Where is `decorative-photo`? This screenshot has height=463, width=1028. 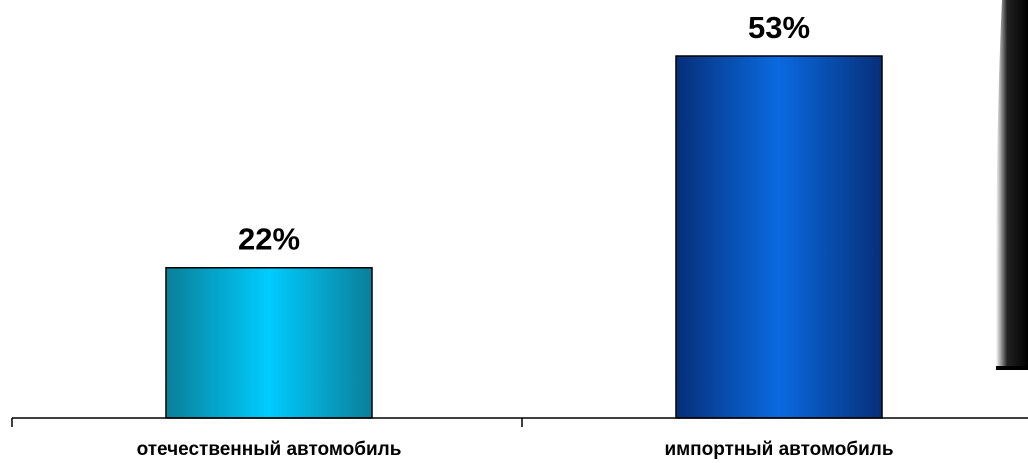
decorative-photo is located at coordinates (1011, 185).